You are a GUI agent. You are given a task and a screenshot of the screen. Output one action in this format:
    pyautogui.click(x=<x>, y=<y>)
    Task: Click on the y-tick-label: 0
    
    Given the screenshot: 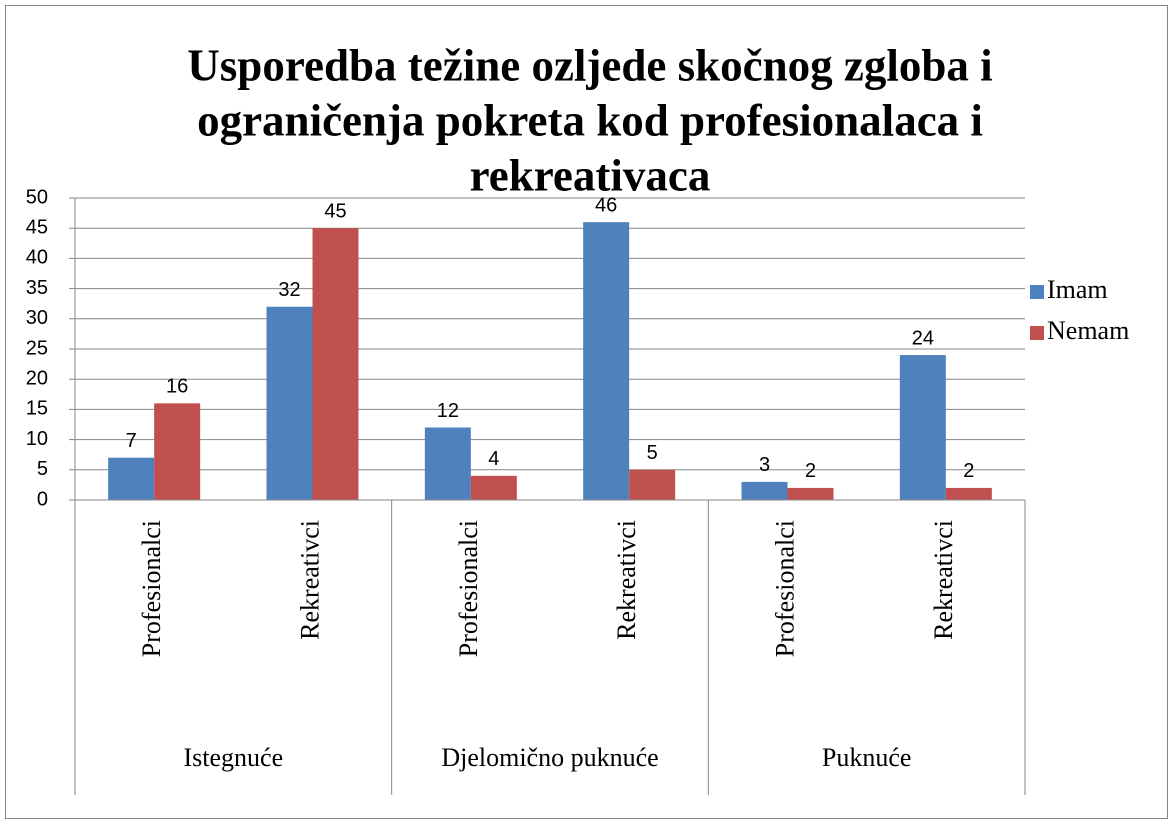 What is the action you would take?
    pyautogui.click(x=42, y=499)
    